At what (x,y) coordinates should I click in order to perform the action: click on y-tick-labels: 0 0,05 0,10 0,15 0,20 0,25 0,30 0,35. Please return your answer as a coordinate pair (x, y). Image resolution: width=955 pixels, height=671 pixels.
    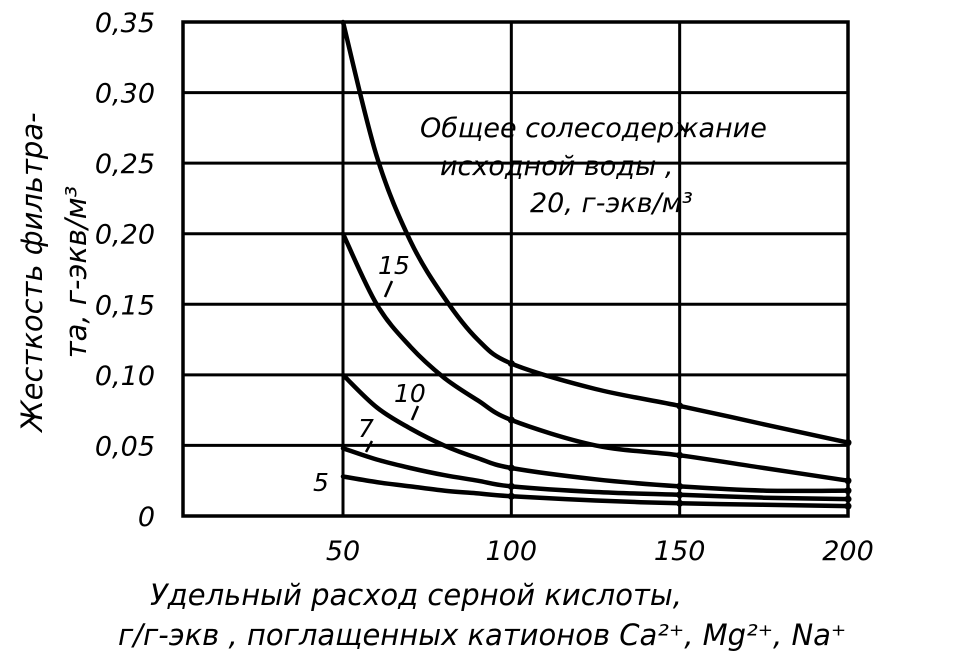
    Looking at the image, I should click on (125, 270).